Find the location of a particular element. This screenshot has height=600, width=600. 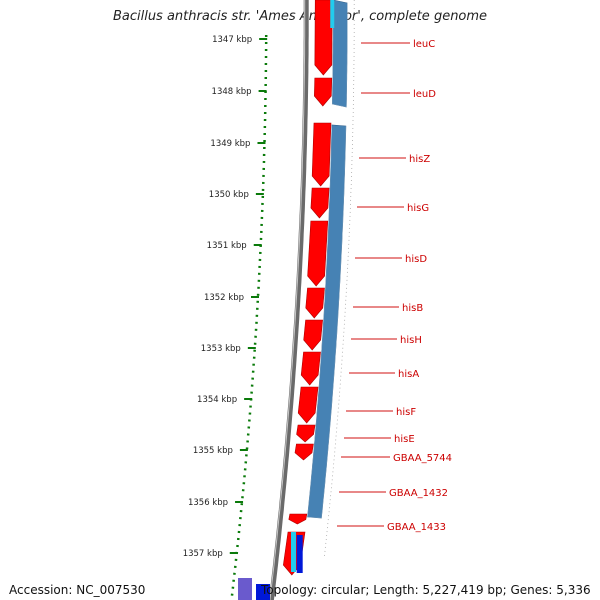

backbone-line is located at coordinates (288, 300).